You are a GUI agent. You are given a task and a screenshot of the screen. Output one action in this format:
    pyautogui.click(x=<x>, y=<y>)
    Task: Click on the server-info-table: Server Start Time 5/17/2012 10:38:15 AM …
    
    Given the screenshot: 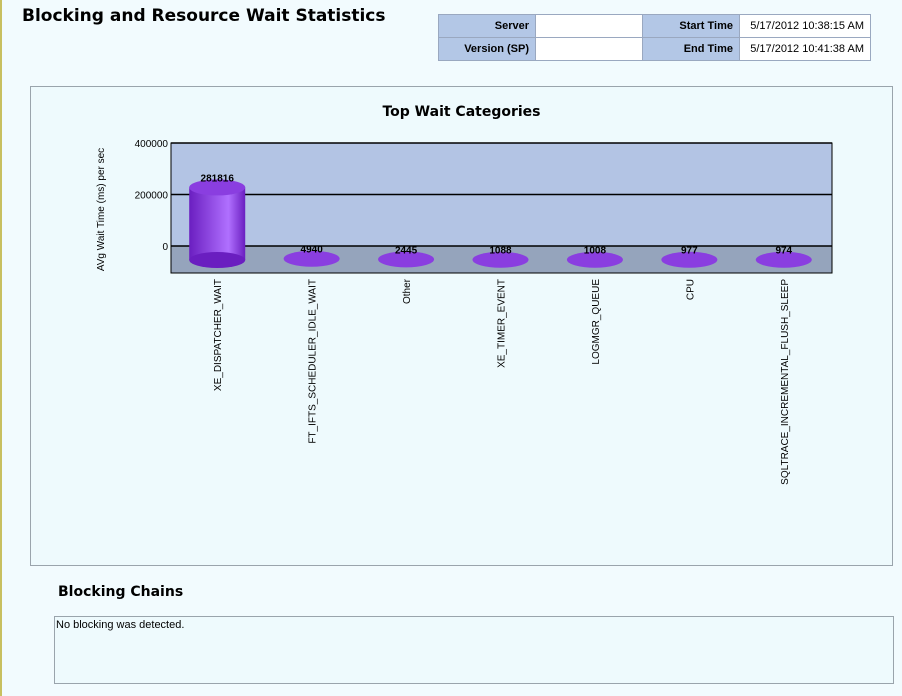 What is the action you would take?
    pyautogui.click(x=654, y=37)
    